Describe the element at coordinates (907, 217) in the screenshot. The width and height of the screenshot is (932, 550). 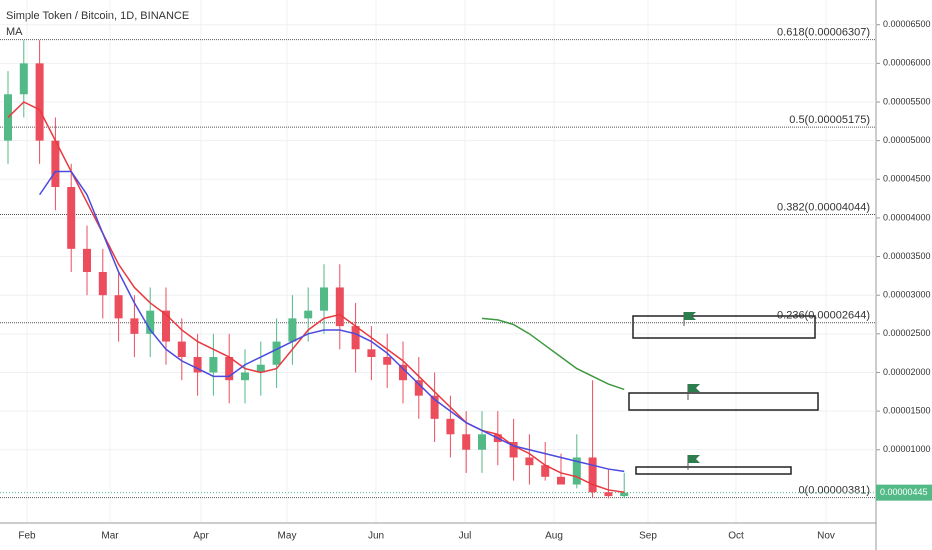
I see `y-tick-label: 0.00004000` at that location.